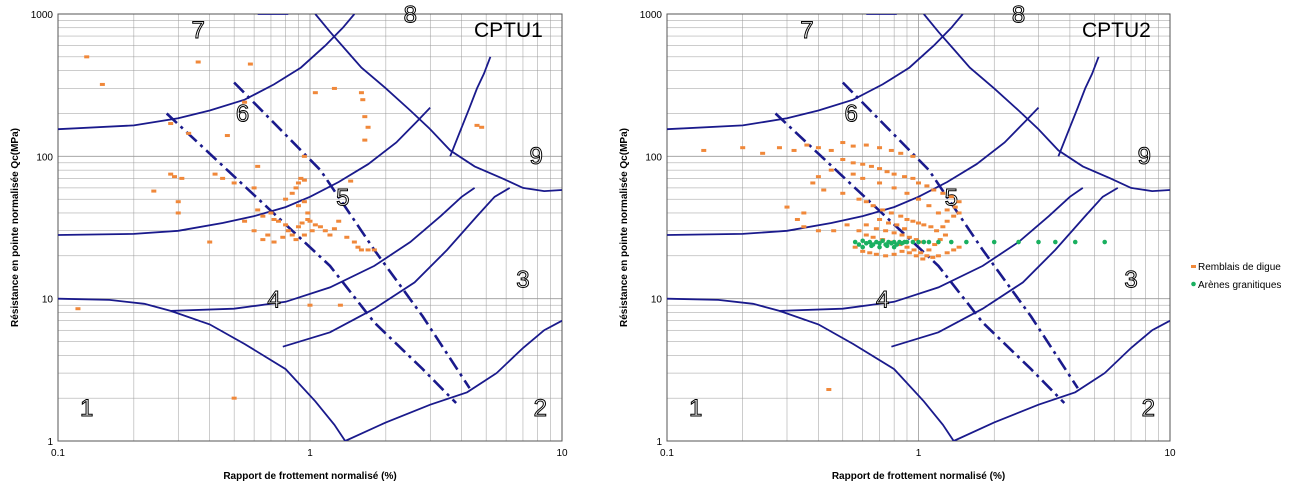 The height and width of the screenshot is (491, 1299). I want to click on y-tick-label: 1, so click(659, 442).